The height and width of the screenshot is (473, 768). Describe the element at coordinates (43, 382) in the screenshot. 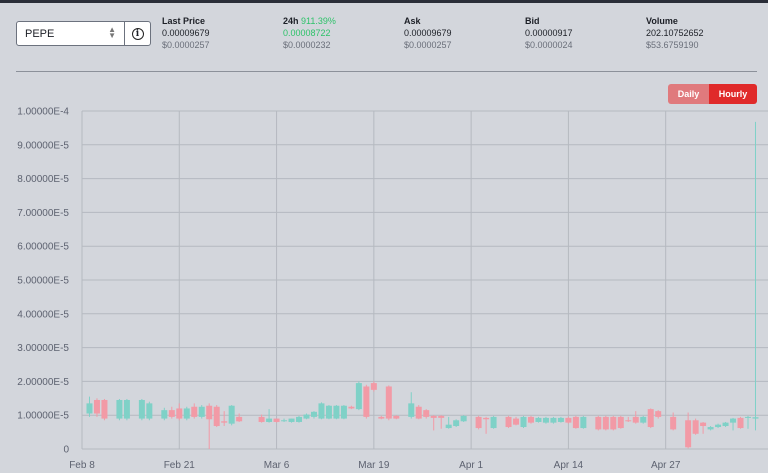

I see `y-tick-label: 2.00000E-5` at that location.